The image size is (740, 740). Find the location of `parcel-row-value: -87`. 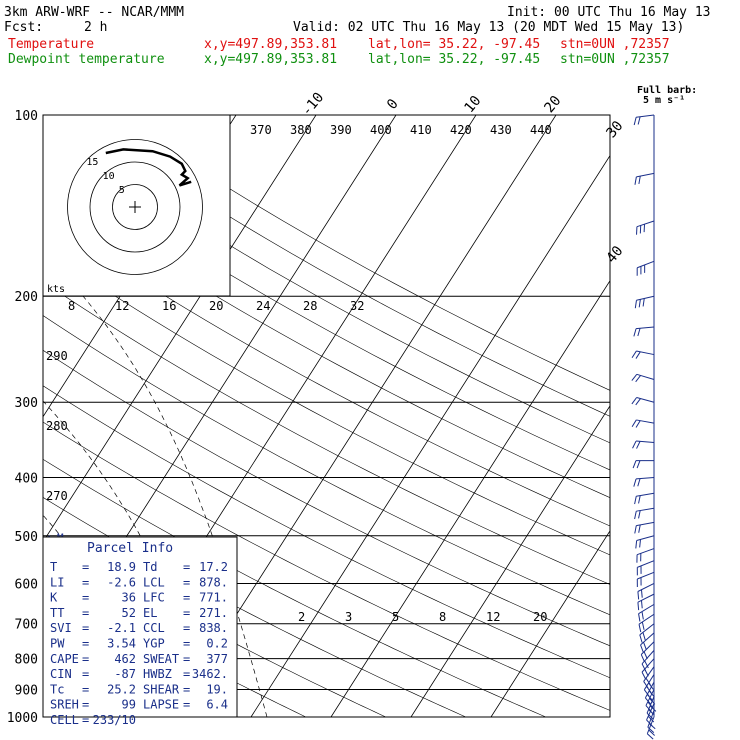

parcel-row-value: -87 is located at coordinates (125, 674).